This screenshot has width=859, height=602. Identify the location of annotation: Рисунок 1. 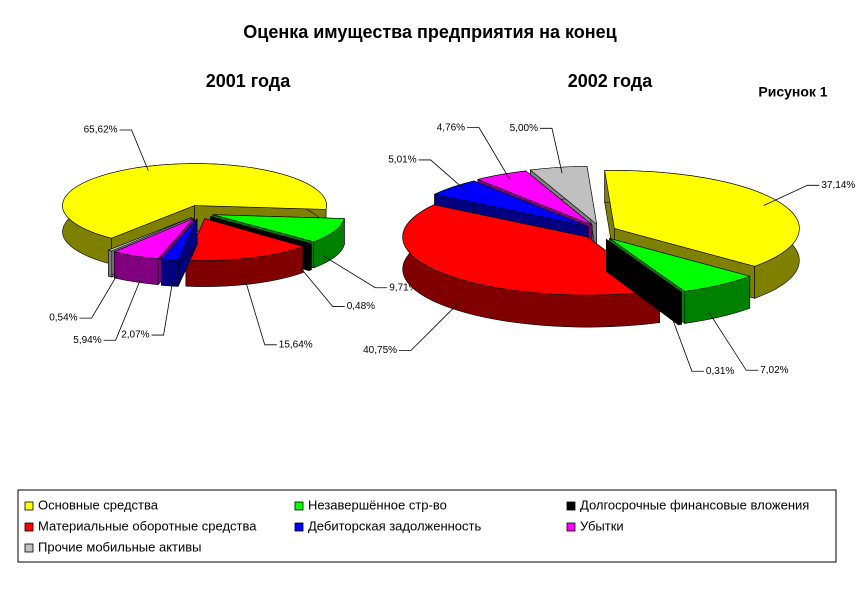
(792, 92).